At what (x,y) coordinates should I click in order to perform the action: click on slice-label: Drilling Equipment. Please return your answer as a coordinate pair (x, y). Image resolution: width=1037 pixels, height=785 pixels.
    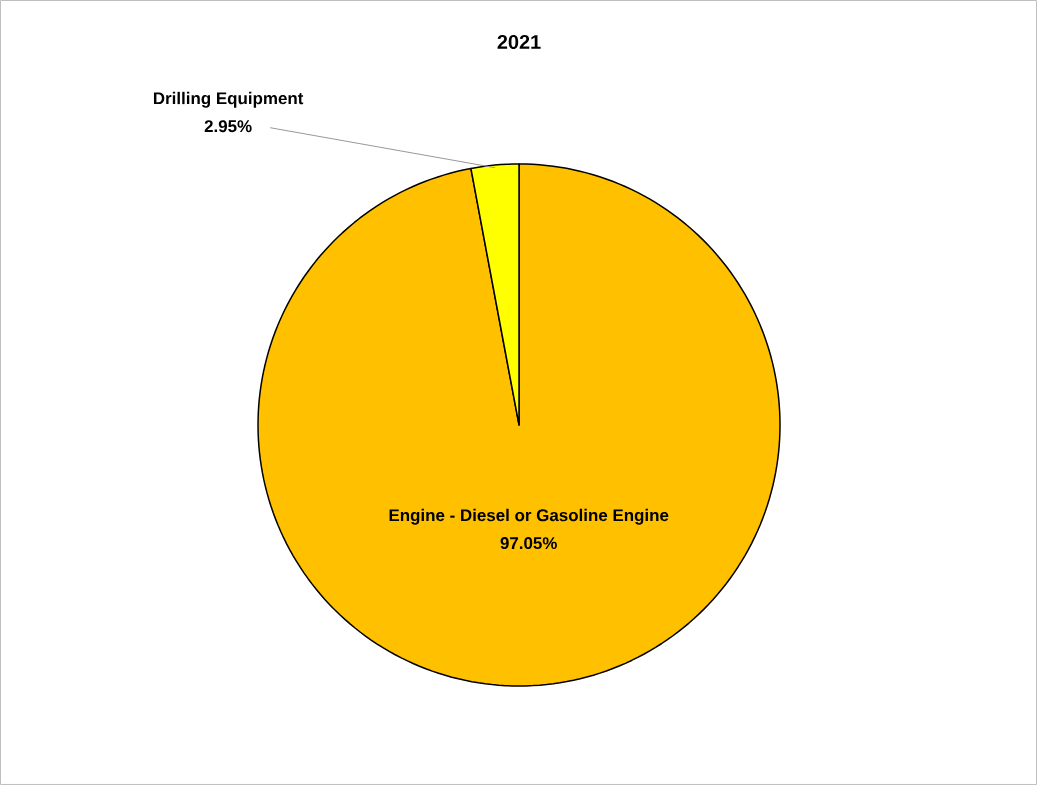
    Looking at the image, I should click on (228, 99).